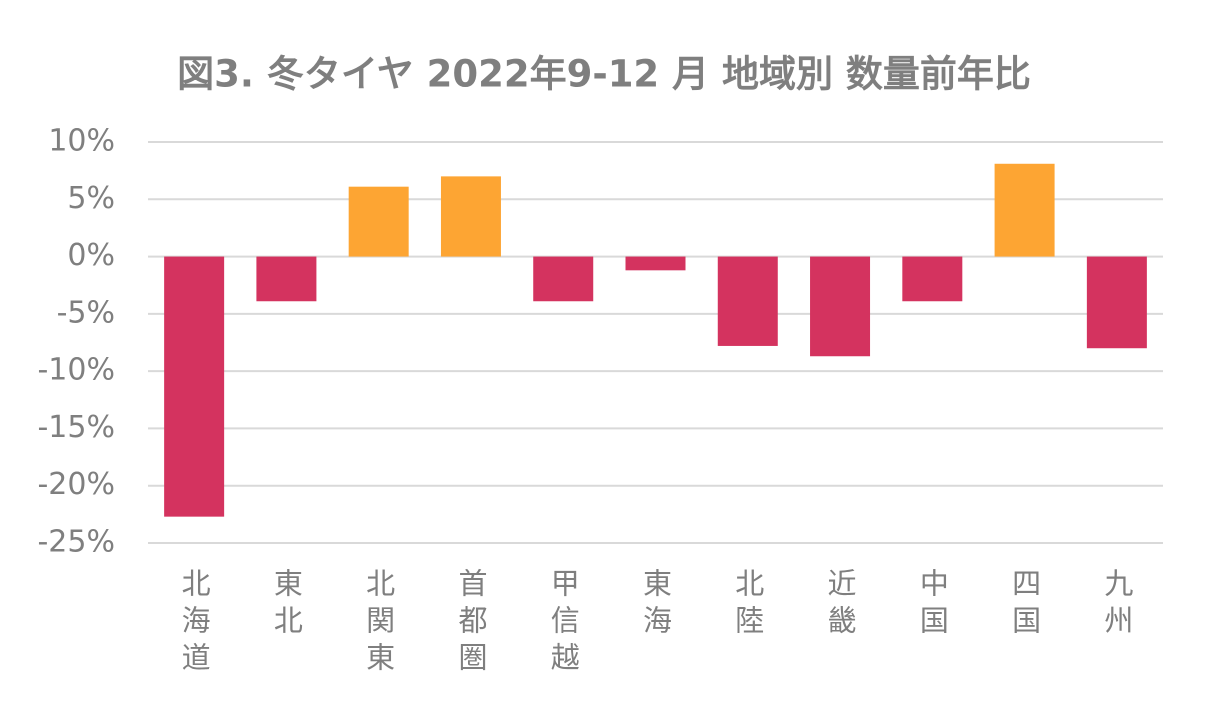  What do you see at coordinates (563, 623) in the screenshot?
I see `x-tick-label: 甲信越` at bounding box center [563, 623].